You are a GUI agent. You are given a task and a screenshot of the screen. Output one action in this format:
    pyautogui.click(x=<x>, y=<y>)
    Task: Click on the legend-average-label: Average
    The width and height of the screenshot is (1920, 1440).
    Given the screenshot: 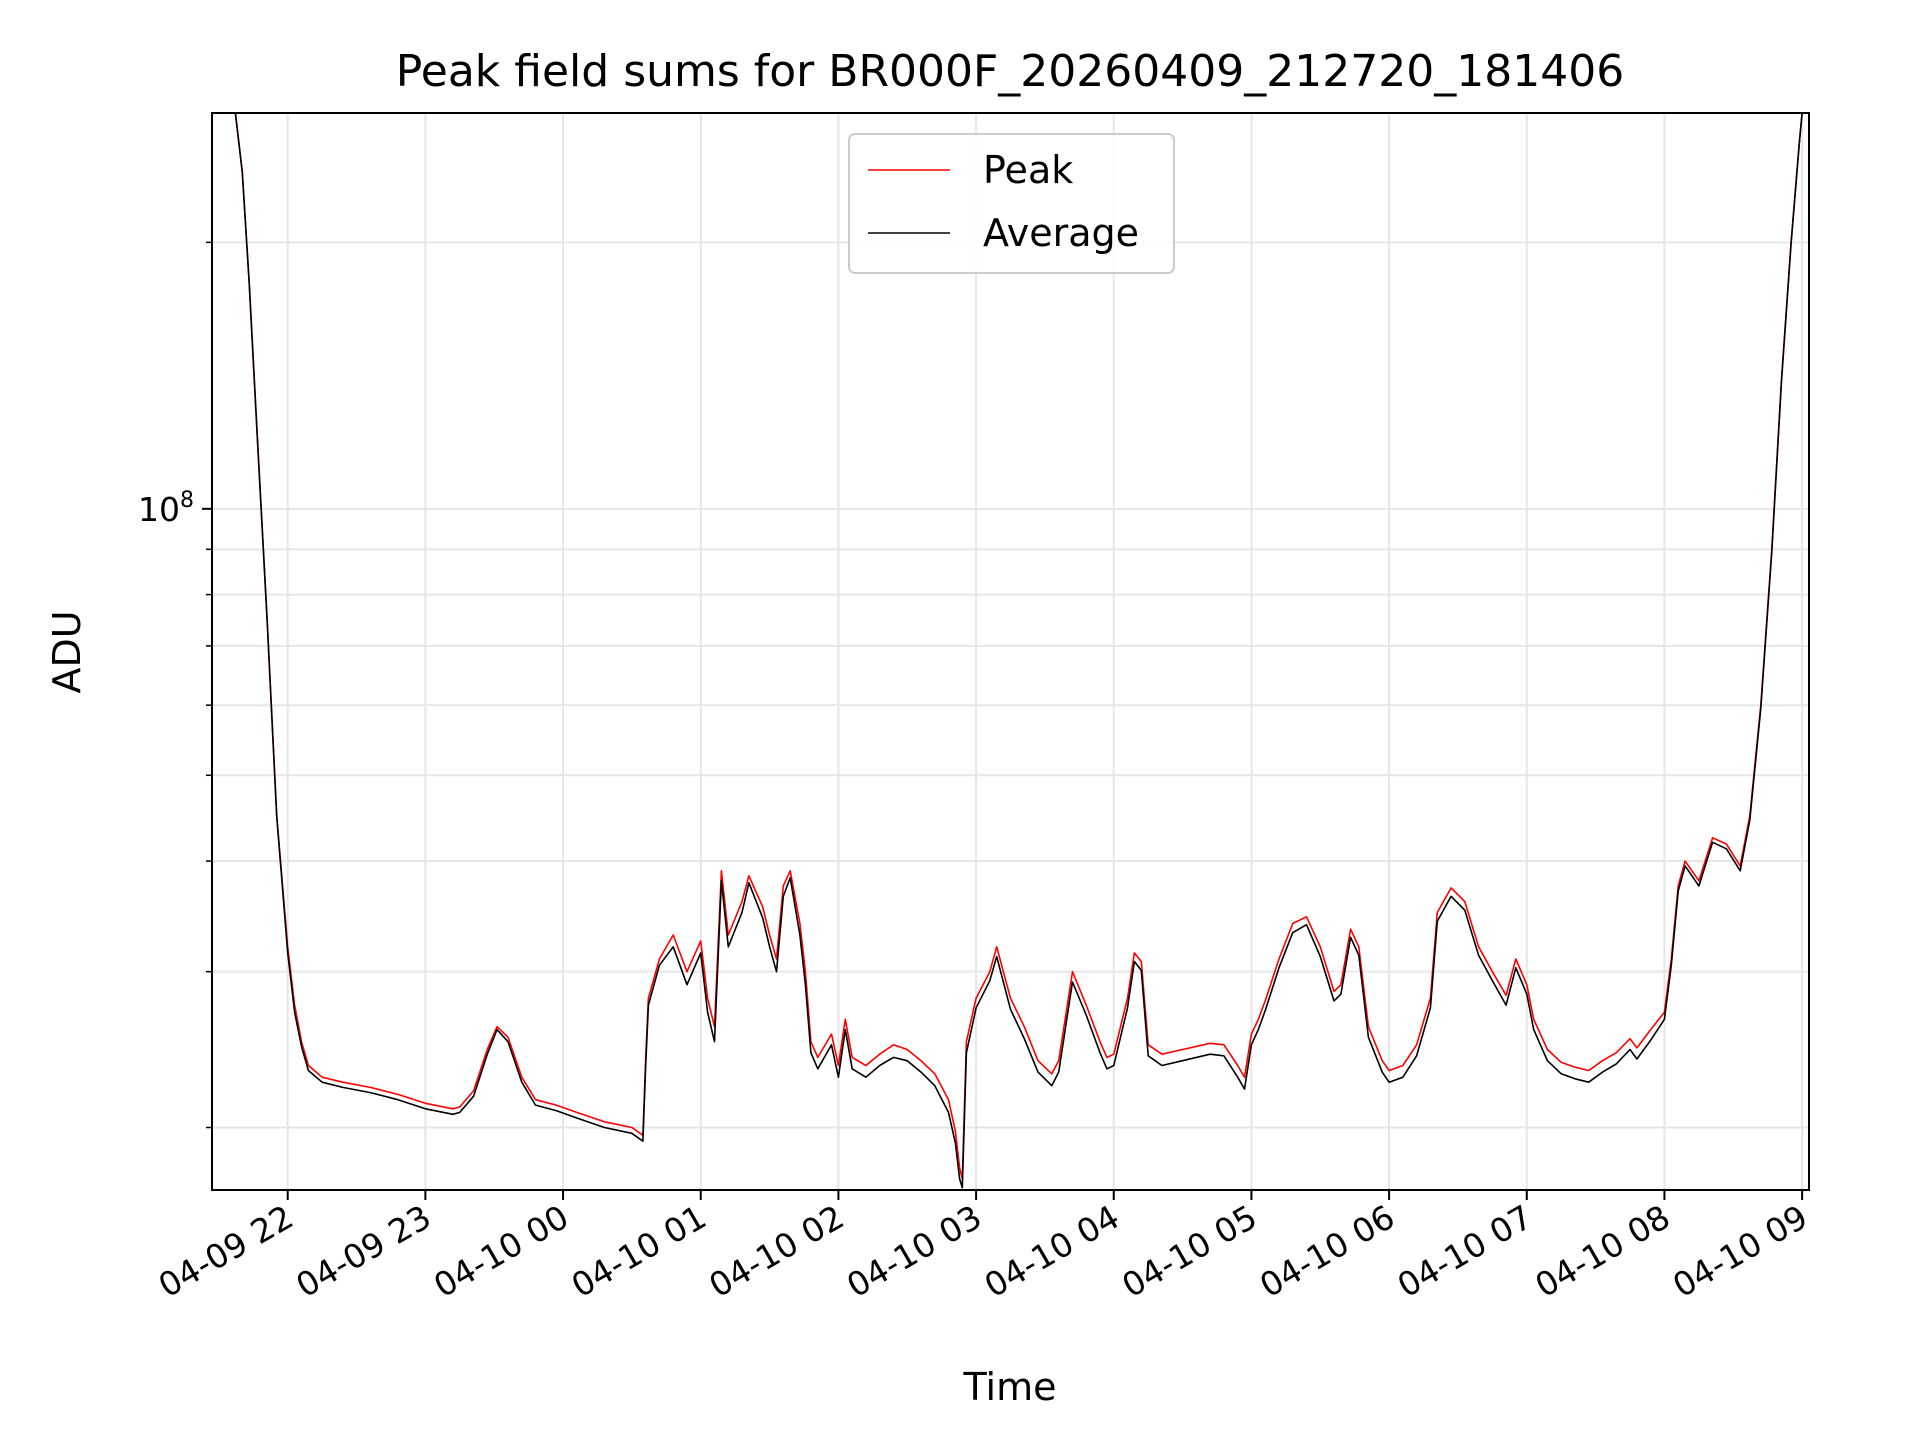 What is the action you would take?
    pyautogui.click(x=1061, y=233)
    